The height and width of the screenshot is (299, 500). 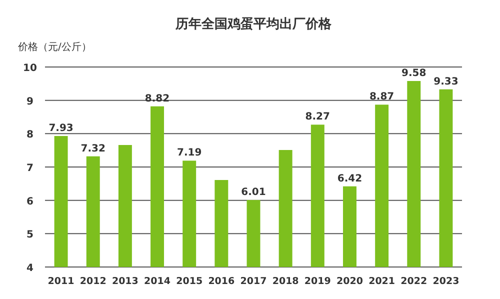 What do you see at coordinates (286, 281) in the screenshot?
I see `x-tick-label: 2018` at bounding box center [286, 281].